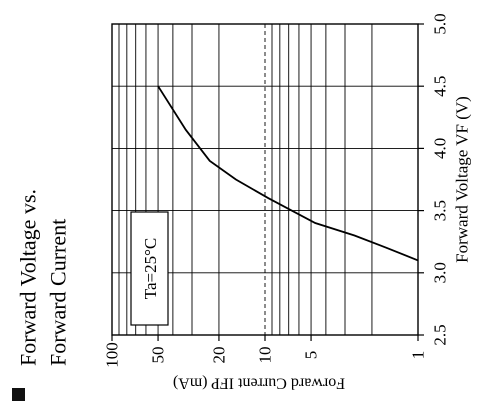 The height and width of the screenshot is (406, 481). I want to click on current-tick-label: 100, so click(112, 355).